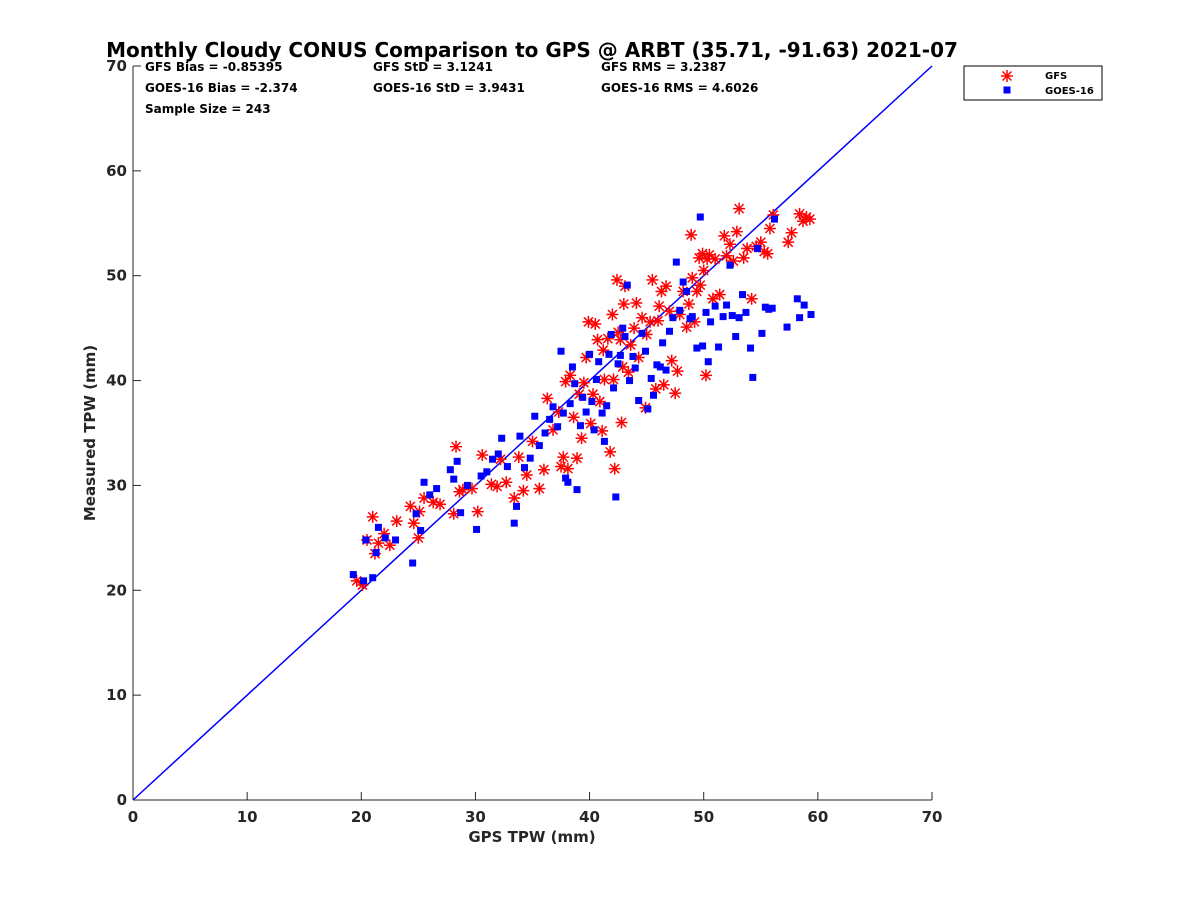 The height and width of the screenshot is (900, 1200). Describe the element at coordinates (703, 817) in the screenshot. I see `x-tick-label: 50` at that location.